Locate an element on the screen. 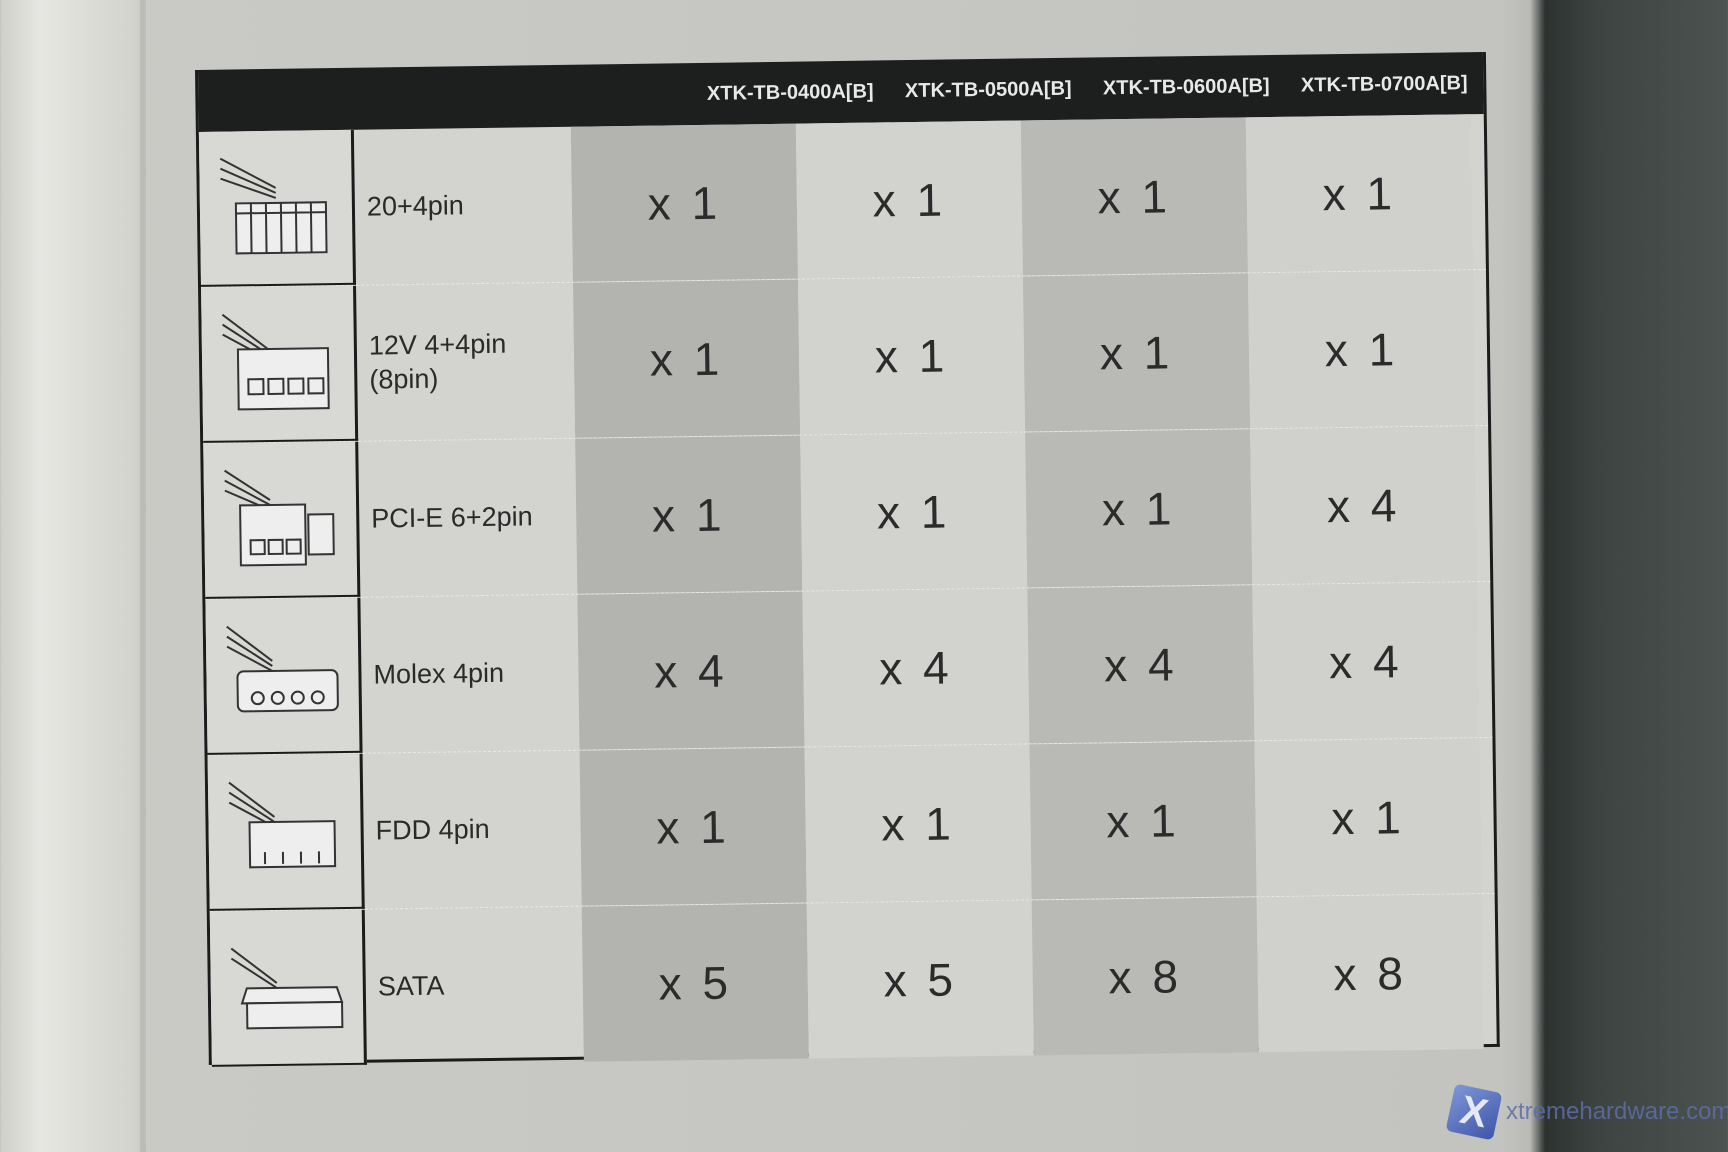  watermark-text: xtremehardware.com is located at coordinates (1617, 1111).